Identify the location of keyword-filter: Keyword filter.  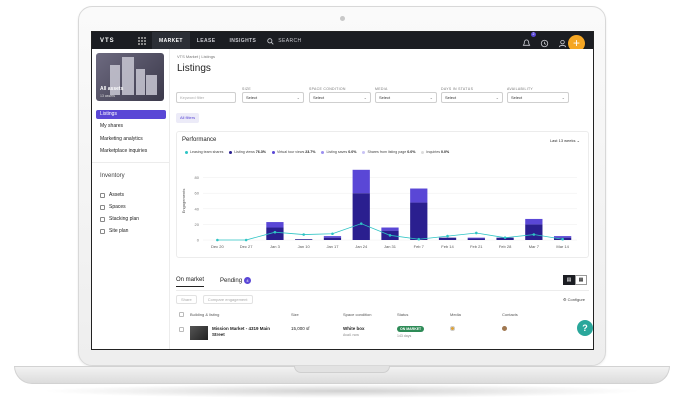
(206, 95).